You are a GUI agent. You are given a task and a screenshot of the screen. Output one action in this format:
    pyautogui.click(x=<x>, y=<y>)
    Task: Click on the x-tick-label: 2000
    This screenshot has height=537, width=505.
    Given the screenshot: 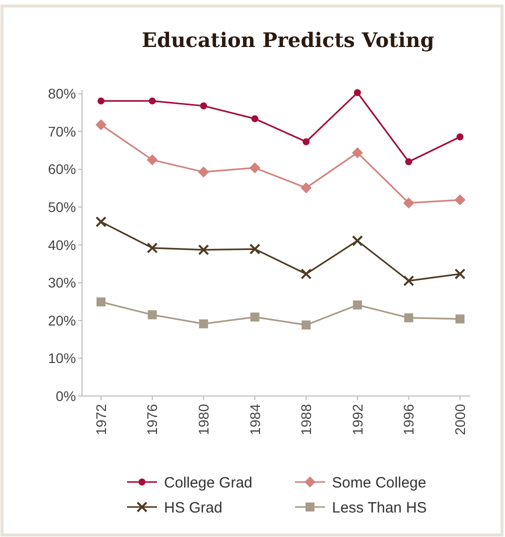 What is the action you would take?
    pyautogui.click(x=460, y=420)
    